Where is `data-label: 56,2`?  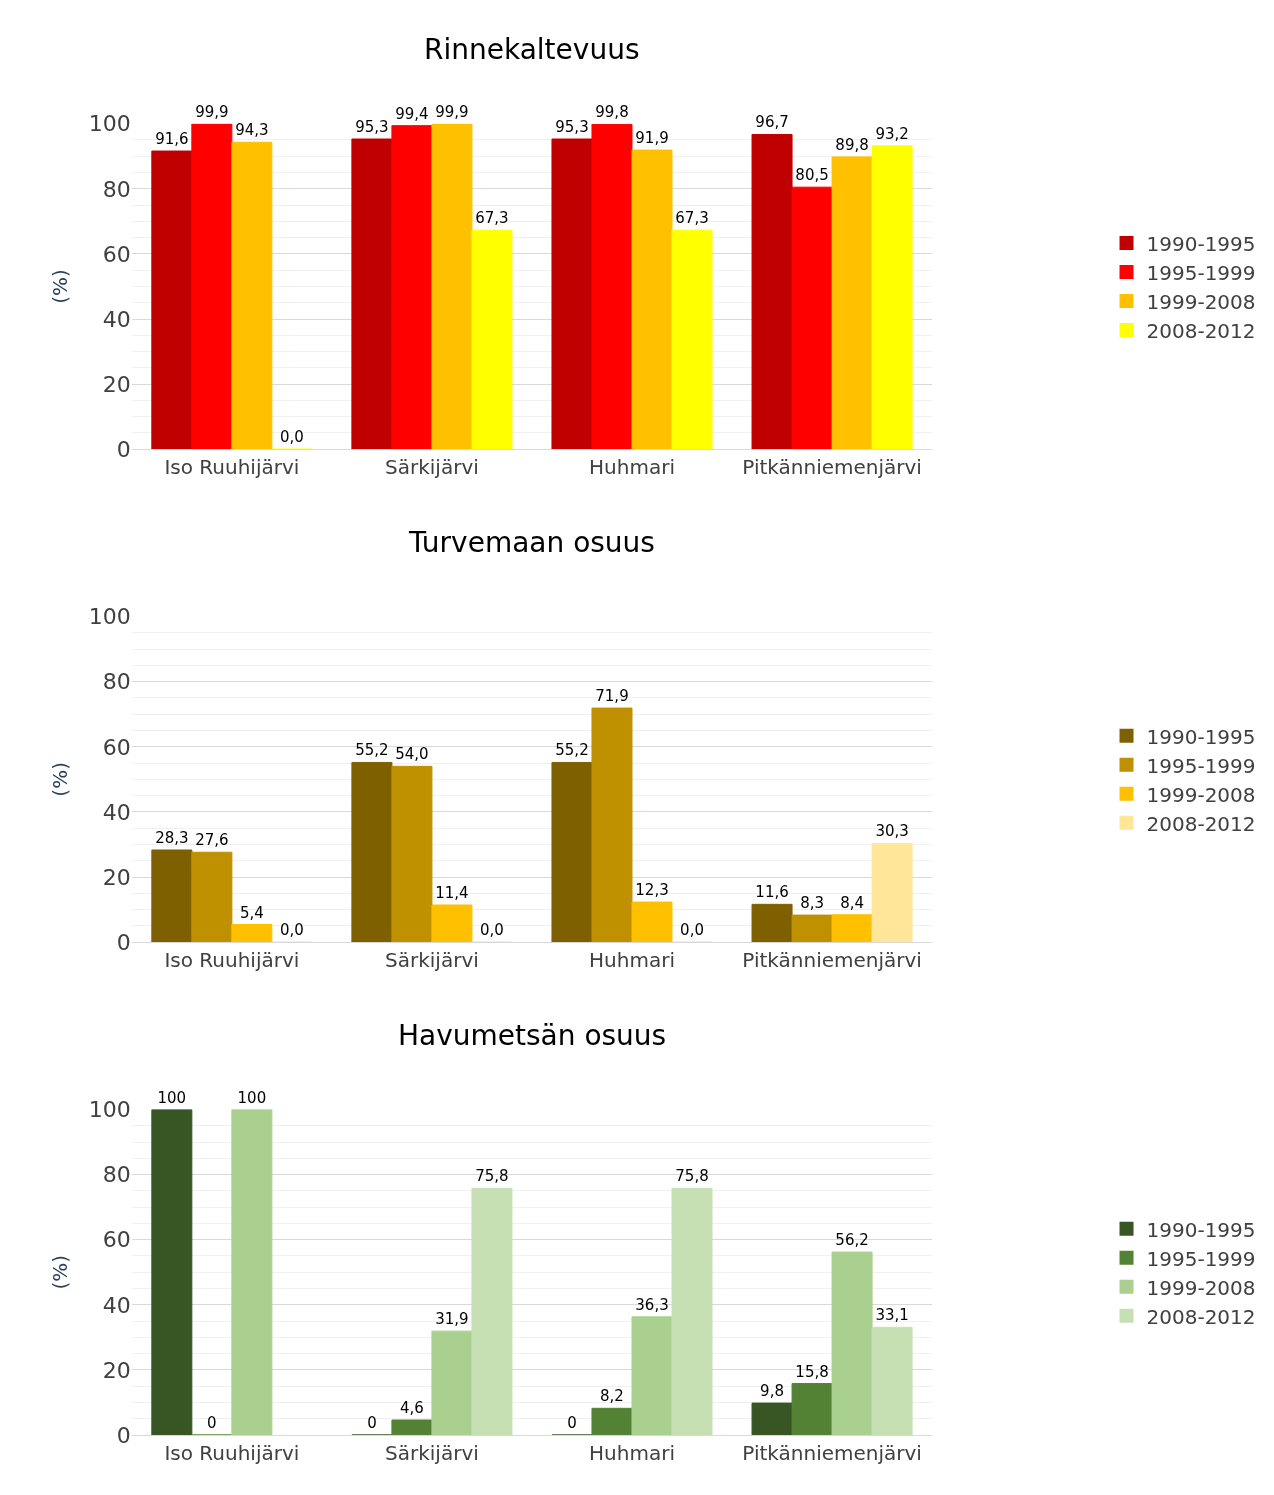
data-label: 56,2 is located at coordinates (852, 1240).